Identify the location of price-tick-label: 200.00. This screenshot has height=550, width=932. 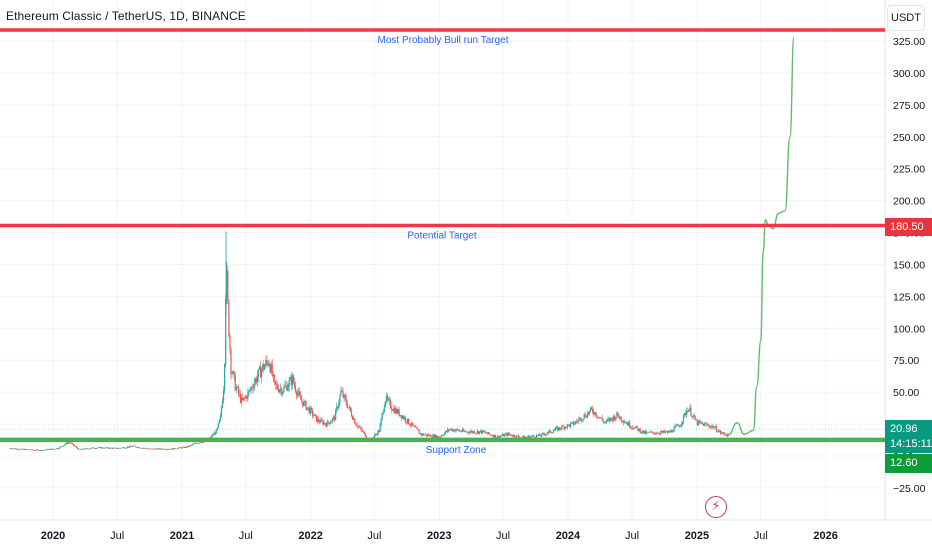
(909, 202).